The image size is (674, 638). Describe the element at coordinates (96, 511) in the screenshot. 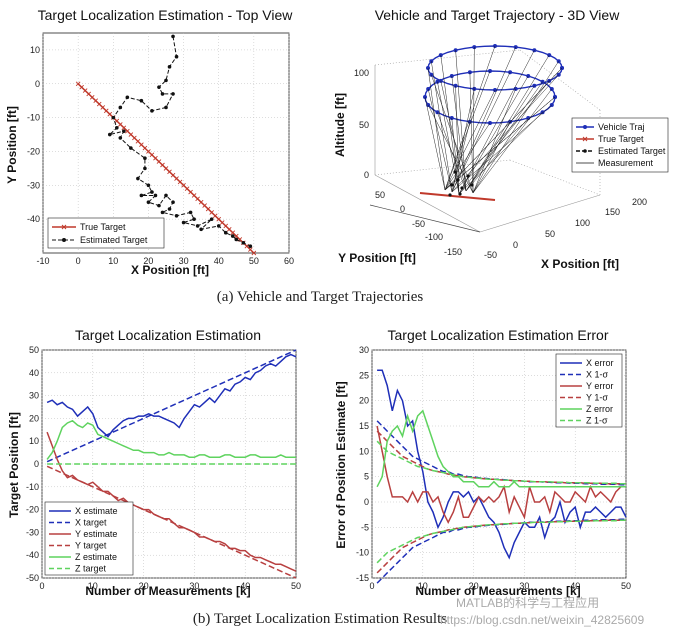

I see `est-legend-label-0: X estimate` at that location.